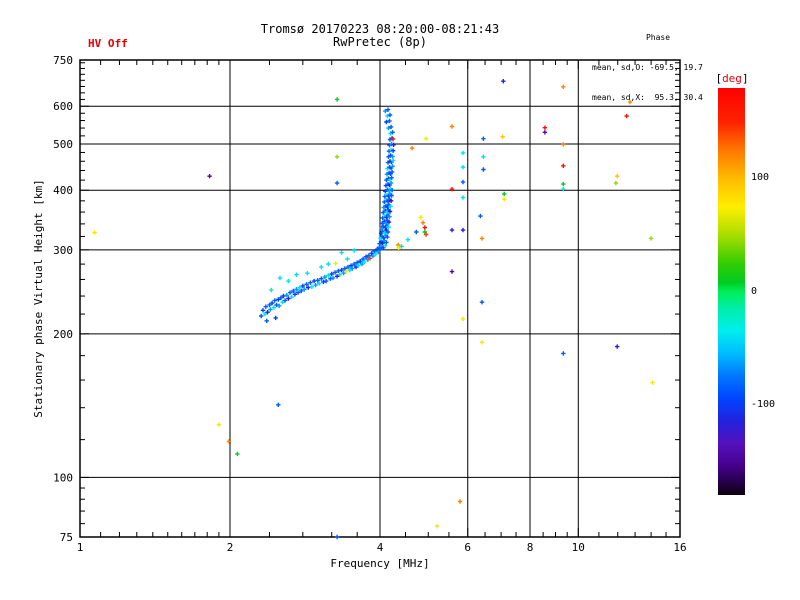  I want to click on colorbar-bracket-close: ], so click(745, 78).